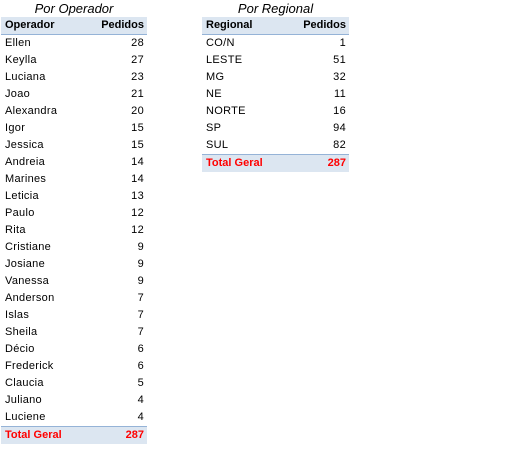 The image size is (512, 462). Describe the element at coordinates (214, 94) in the screenshot. I see `name-cell: NE` at that location.